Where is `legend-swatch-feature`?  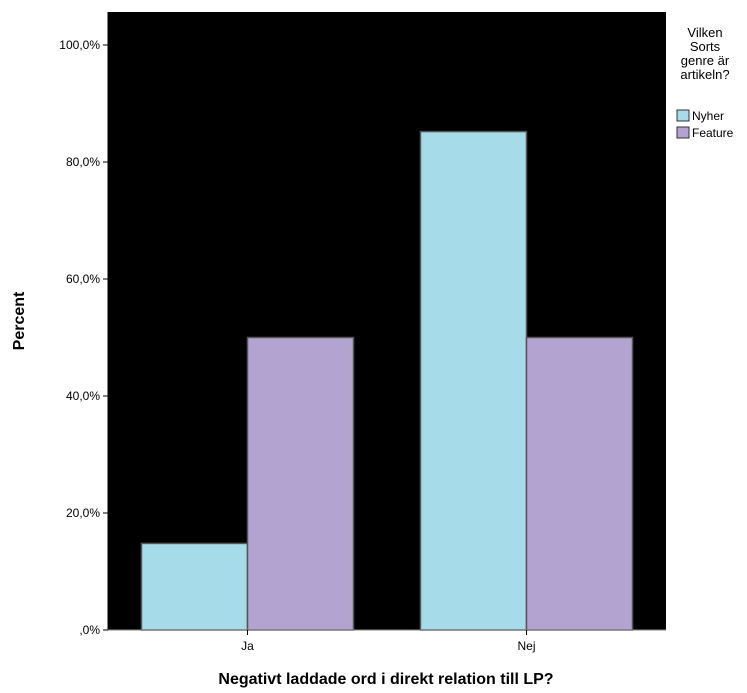 legend-swatch-feature is located at coordinates (683, 132).